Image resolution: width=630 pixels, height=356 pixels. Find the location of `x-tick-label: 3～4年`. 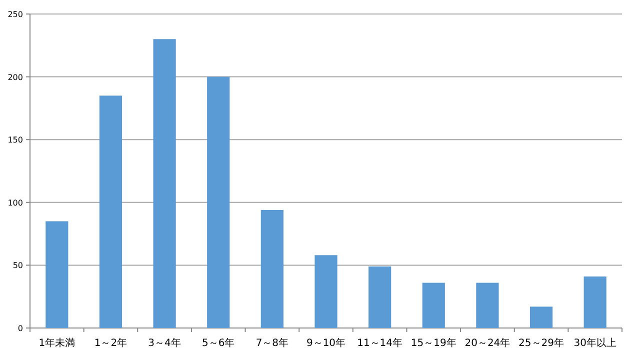

x-tick-label: 3～4年 is located at coordinates (164, 343).